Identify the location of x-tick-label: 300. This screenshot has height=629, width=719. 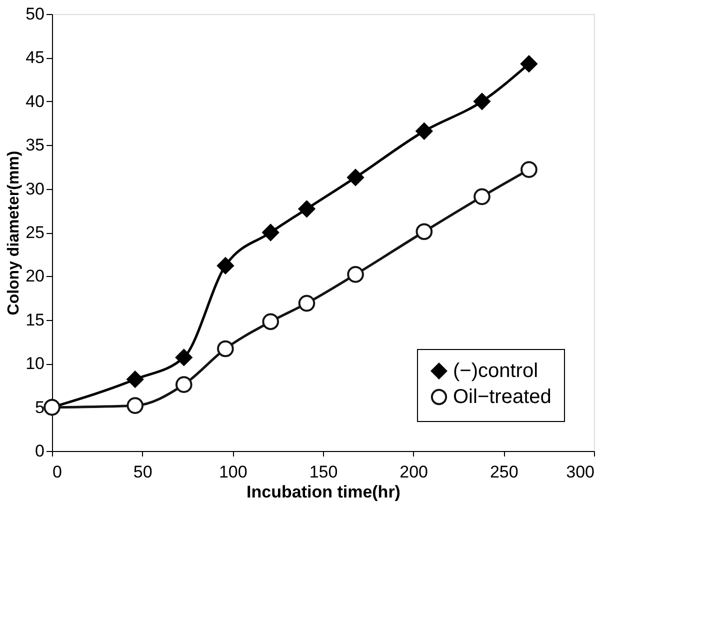
(580, 472).